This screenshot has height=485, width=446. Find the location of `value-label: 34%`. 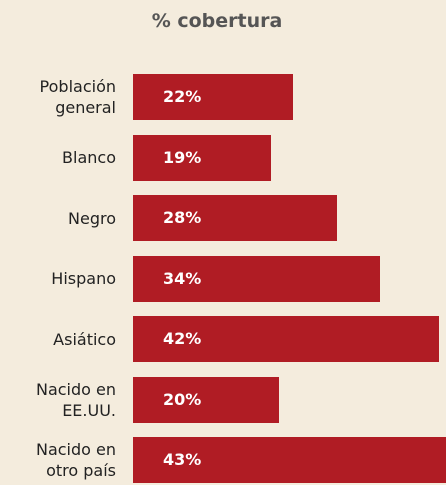

value-label: 34% is located at coordinates (182, 278).